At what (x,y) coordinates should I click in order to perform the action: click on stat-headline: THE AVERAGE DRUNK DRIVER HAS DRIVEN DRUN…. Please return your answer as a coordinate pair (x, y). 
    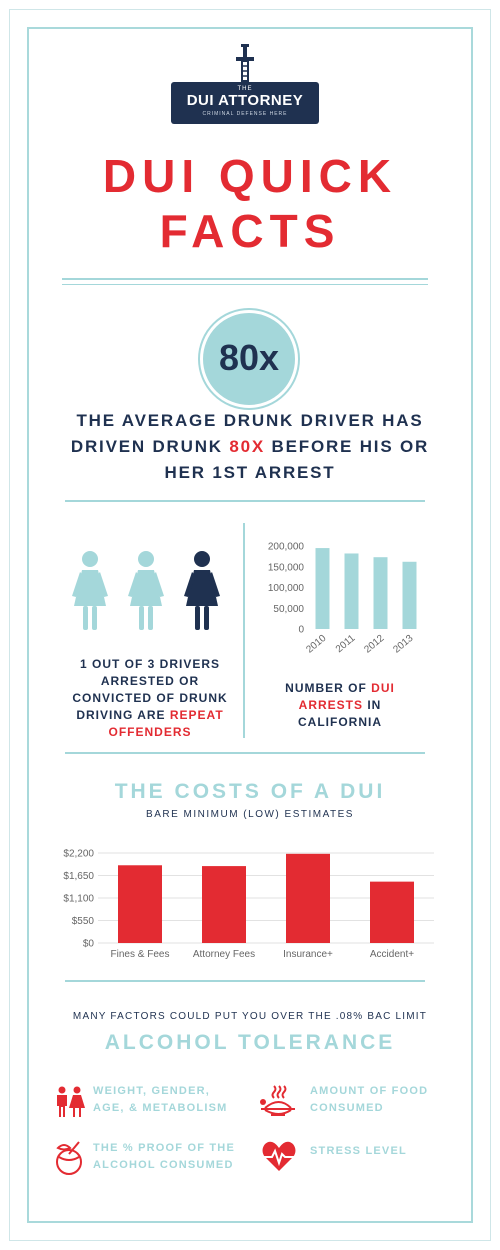
    Looking at the image, I should click on (250, 447).